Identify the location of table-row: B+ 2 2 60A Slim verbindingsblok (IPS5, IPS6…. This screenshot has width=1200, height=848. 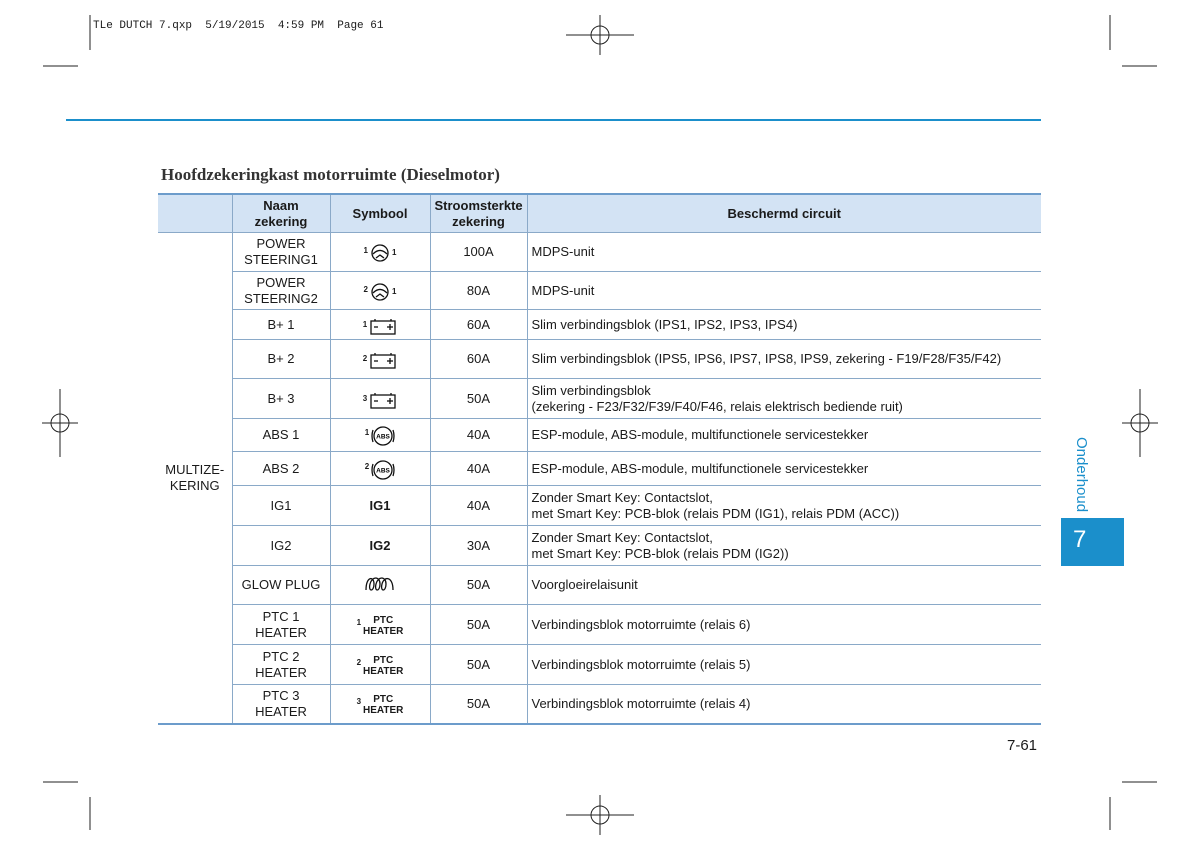
(599, 359).